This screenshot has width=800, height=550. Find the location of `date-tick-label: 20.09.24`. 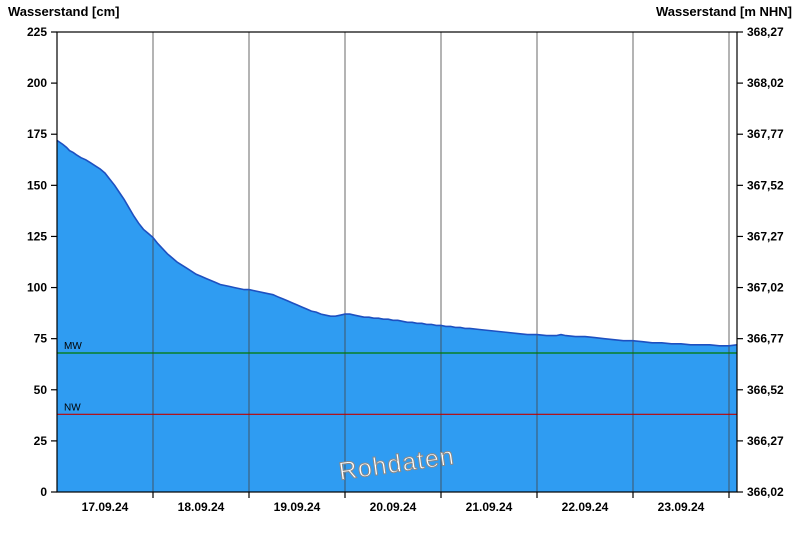

date-tick-label: 20.09.24 is located at coordinates (393, 507).